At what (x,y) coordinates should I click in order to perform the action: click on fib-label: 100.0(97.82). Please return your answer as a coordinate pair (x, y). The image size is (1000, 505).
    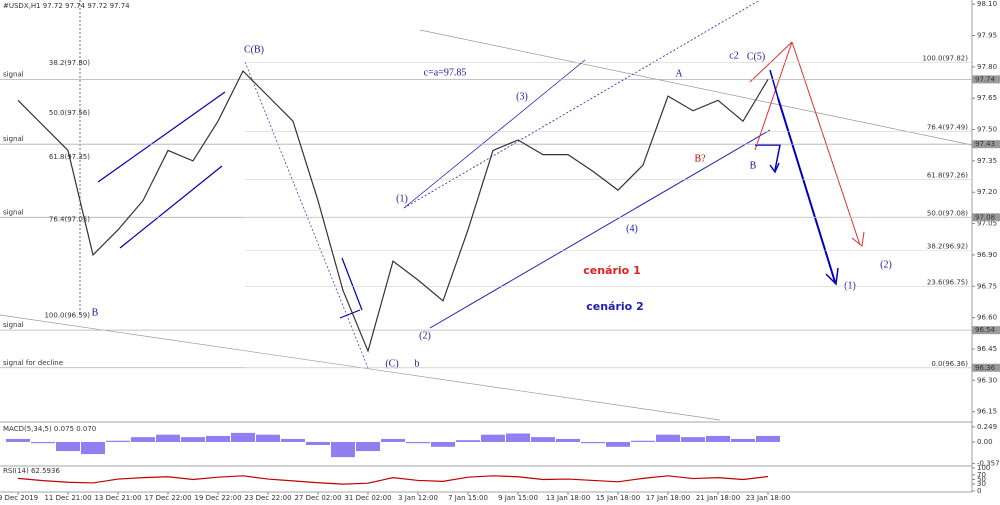
    Looking at the image, I should click on (945, 59).